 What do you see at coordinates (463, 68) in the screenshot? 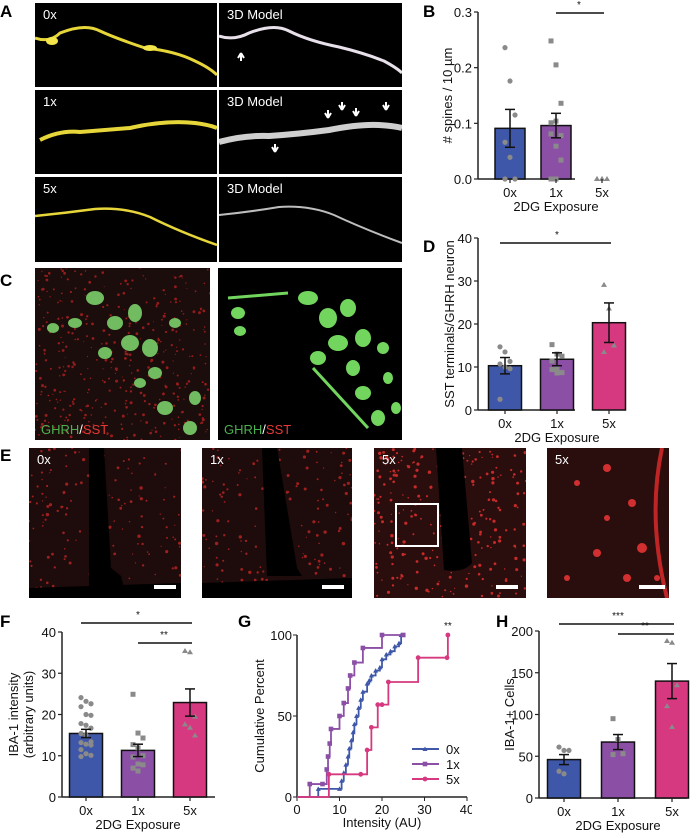
I see `y-tick-label: 0.2` at bounding box center [463, 68].